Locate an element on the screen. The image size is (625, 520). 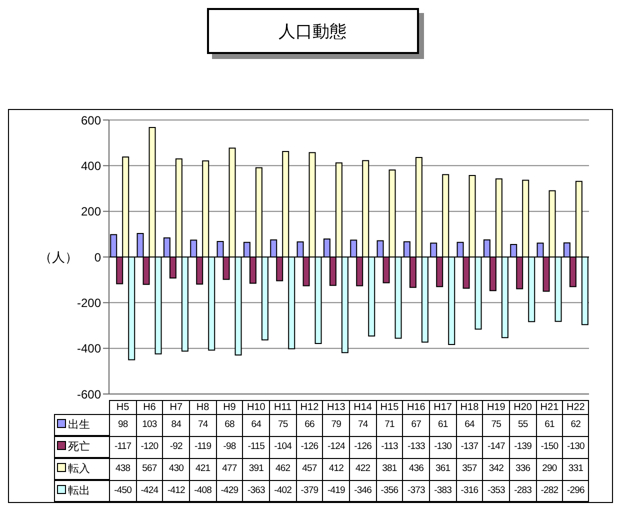
data-label: -92 is located at coordinates (175, 447).